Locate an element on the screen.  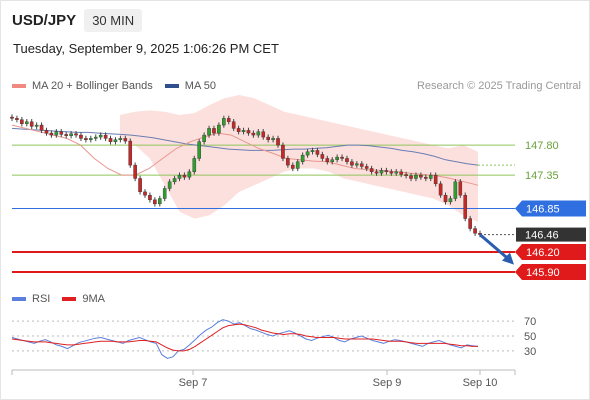
price-legend: MA 20 + Bollinger Bands MA 50 is located at coordinates (120, 86).